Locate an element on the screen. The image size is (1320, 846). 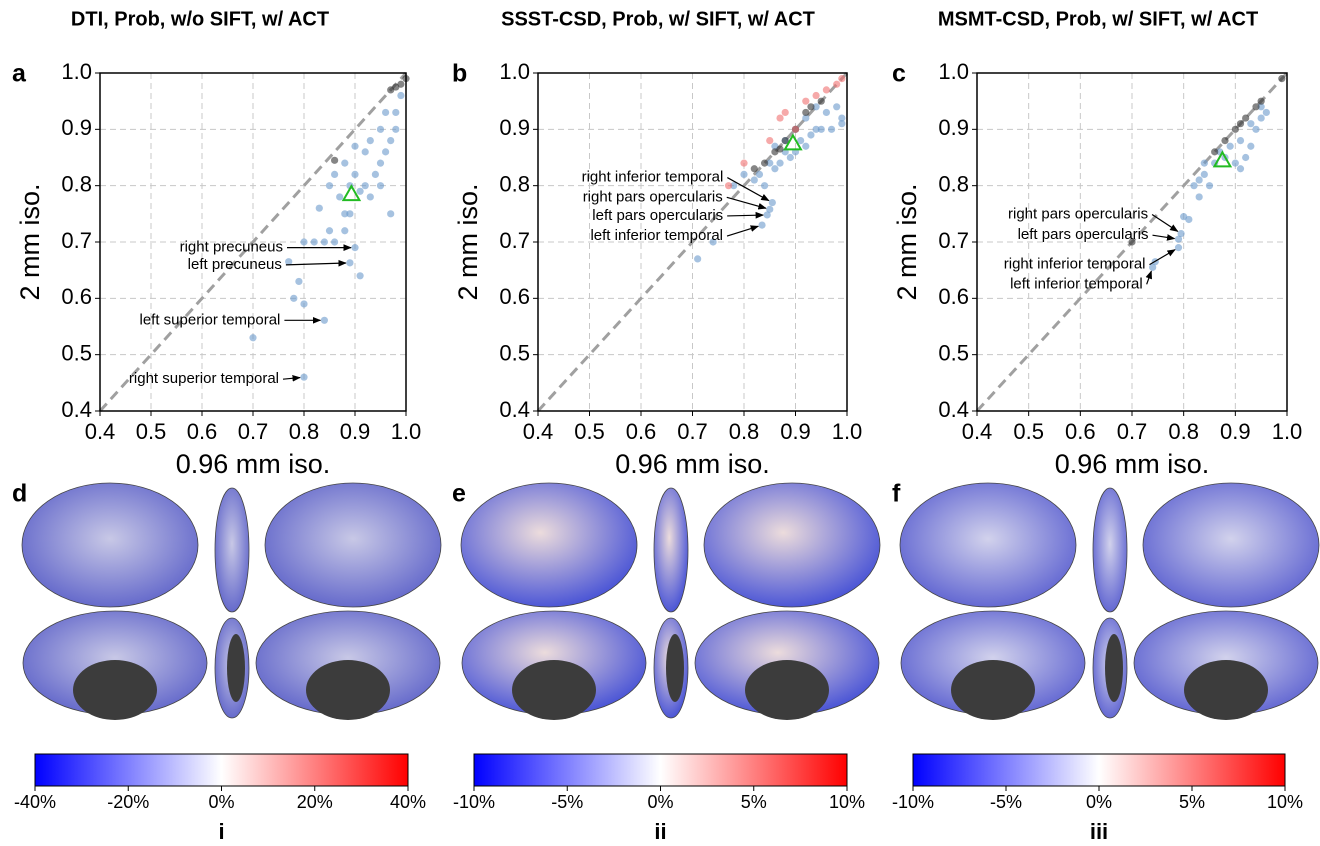
annotation: left inferior temporal is located at coordinates (1076, 283).